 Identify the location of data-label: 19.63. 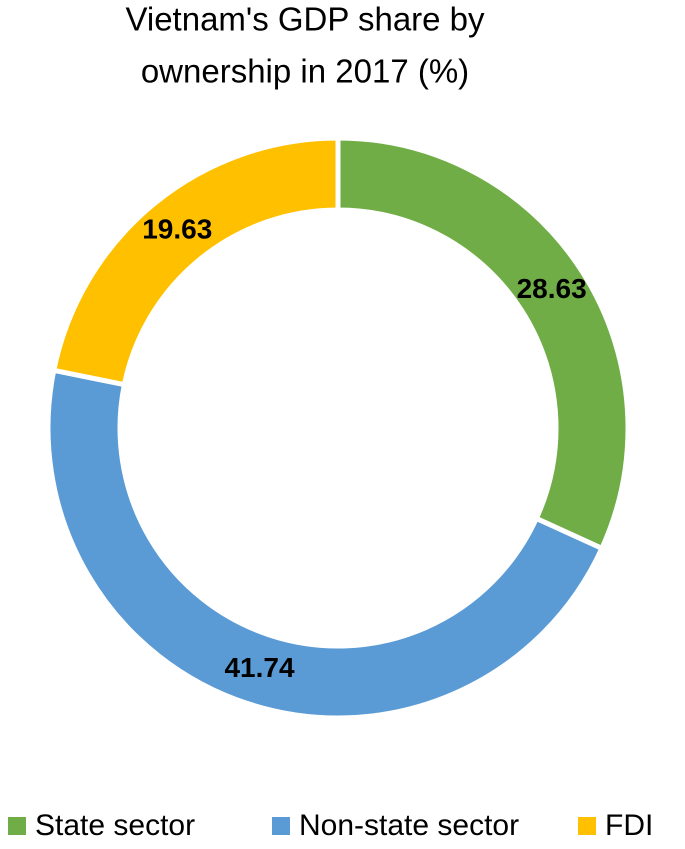
(177, 229).